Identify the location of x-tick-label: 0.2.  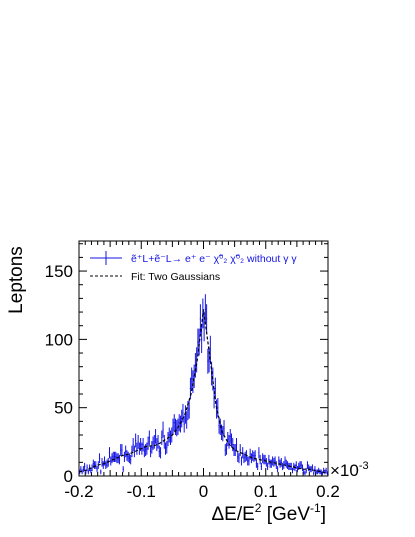
(328, 491).